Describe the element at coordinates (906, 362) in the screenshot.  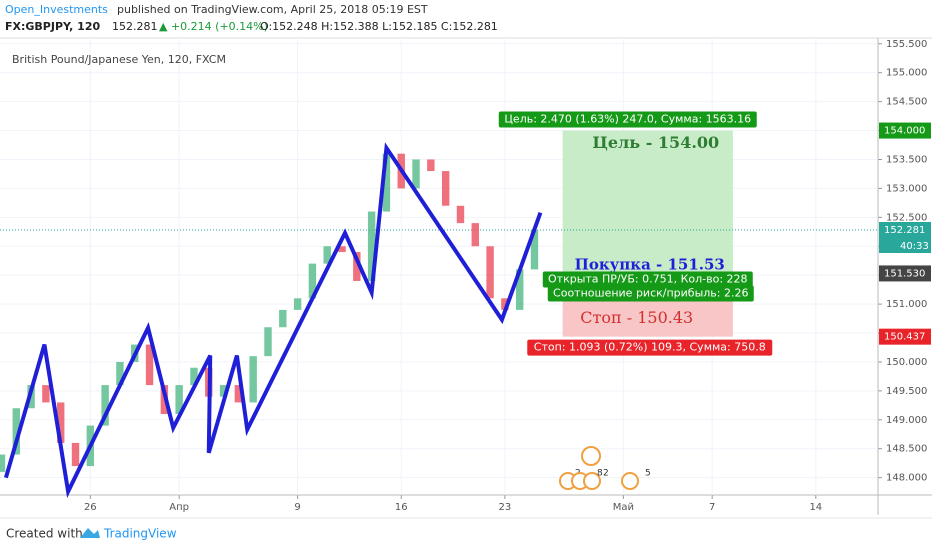
I see `y-tick-label: 150.000` at that location.